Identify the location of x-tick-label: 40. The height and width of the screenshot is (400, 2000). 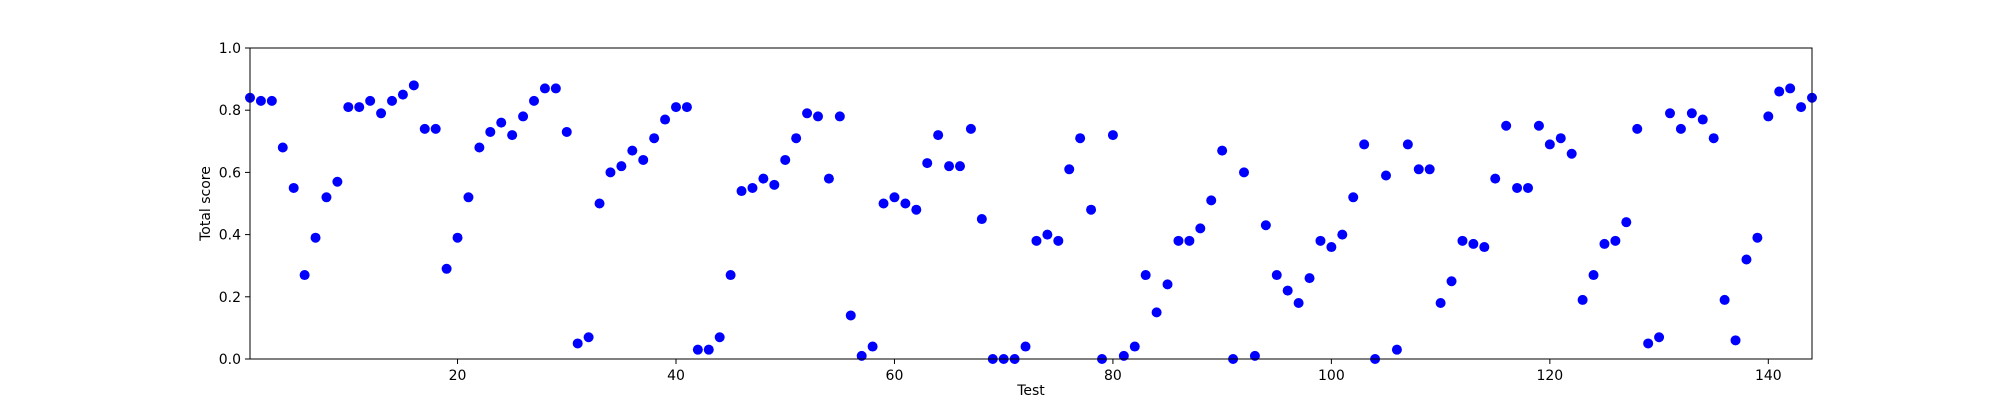
(676, 376).